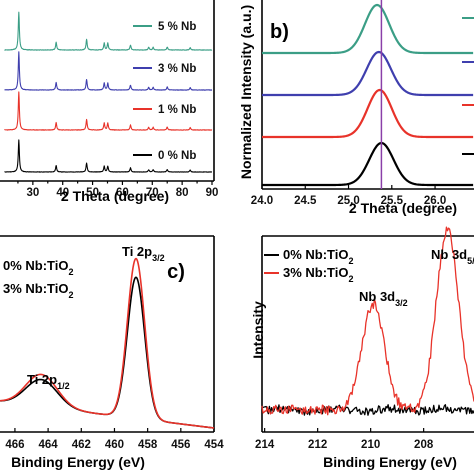  What do you see at coordinates (180, 445) in the screenshot?
I see `panel-c-x-tick-label: 456` at bounding box center [180, 445].